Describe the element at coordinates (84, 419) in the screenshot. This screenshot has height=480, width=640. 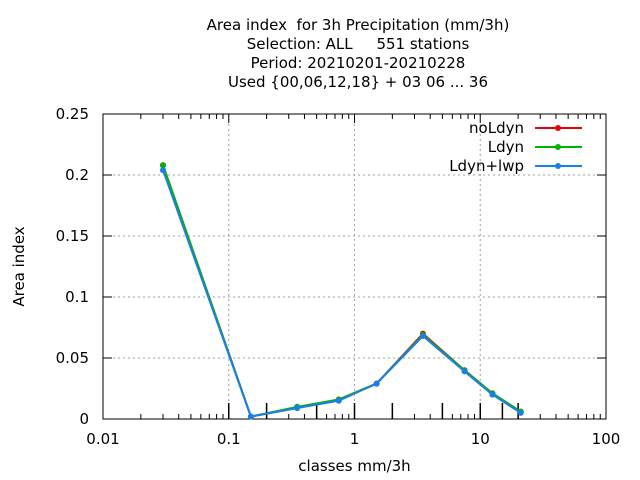
I see `y-tick-label: 0` at that location.